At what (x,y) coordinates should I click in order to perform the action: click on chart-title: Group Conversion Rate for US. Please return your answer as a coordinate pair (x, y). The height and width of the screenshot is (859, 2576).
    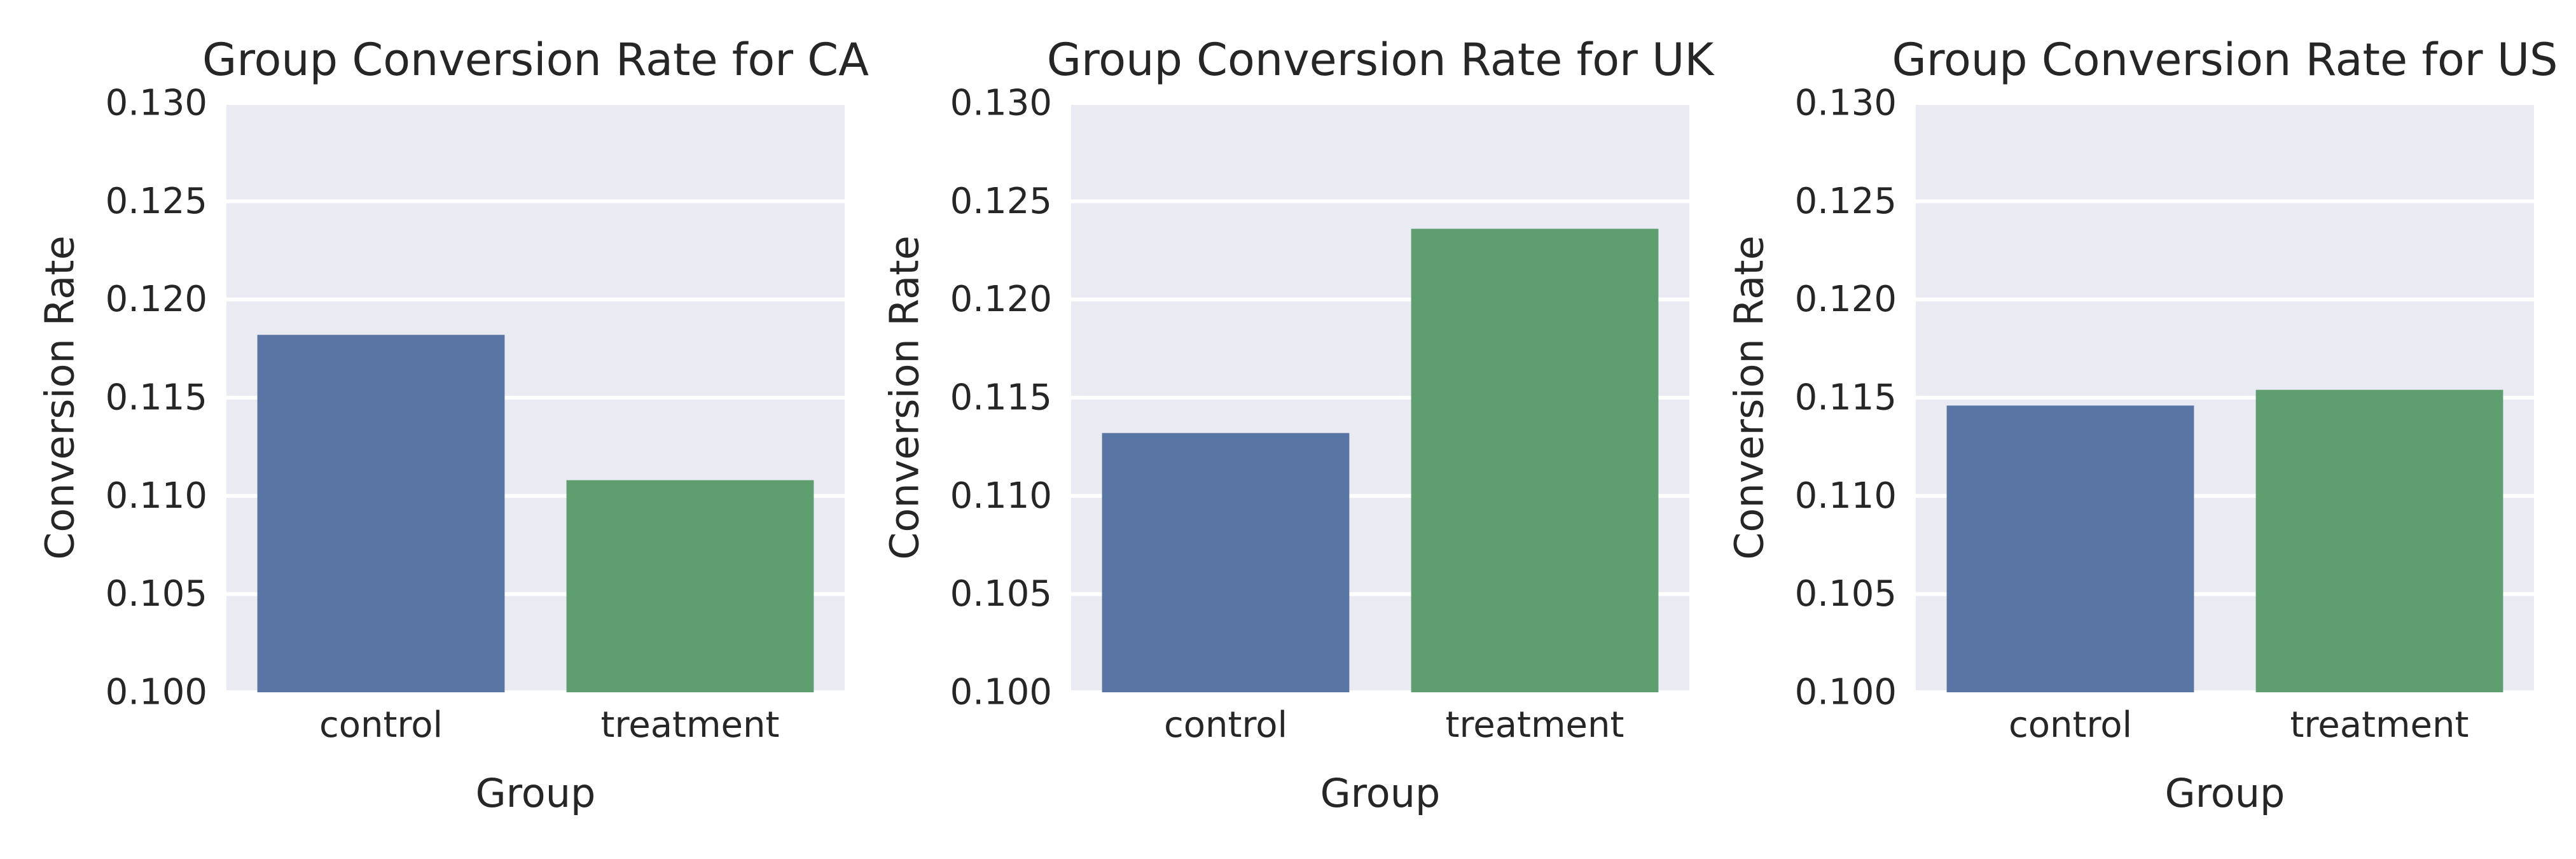
    Looking at the image, I should click on (2225, 60).